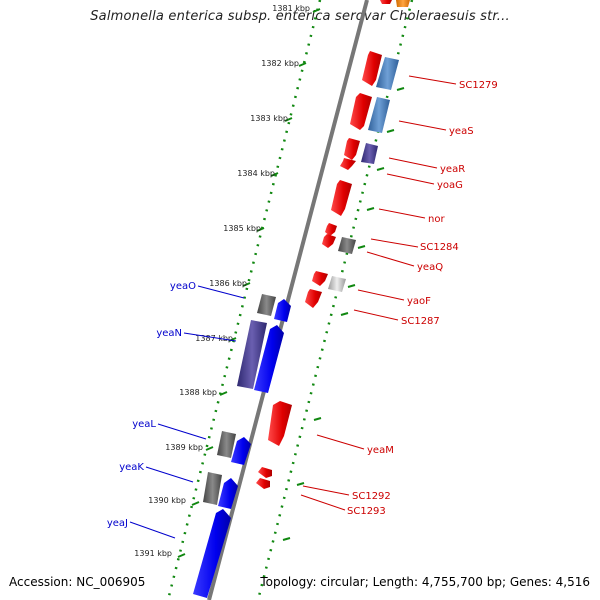  What do you see at coordinates (436, 219) in the screenshot?
I see `gene-label-nor: nor` at bounding box center [436, 219].